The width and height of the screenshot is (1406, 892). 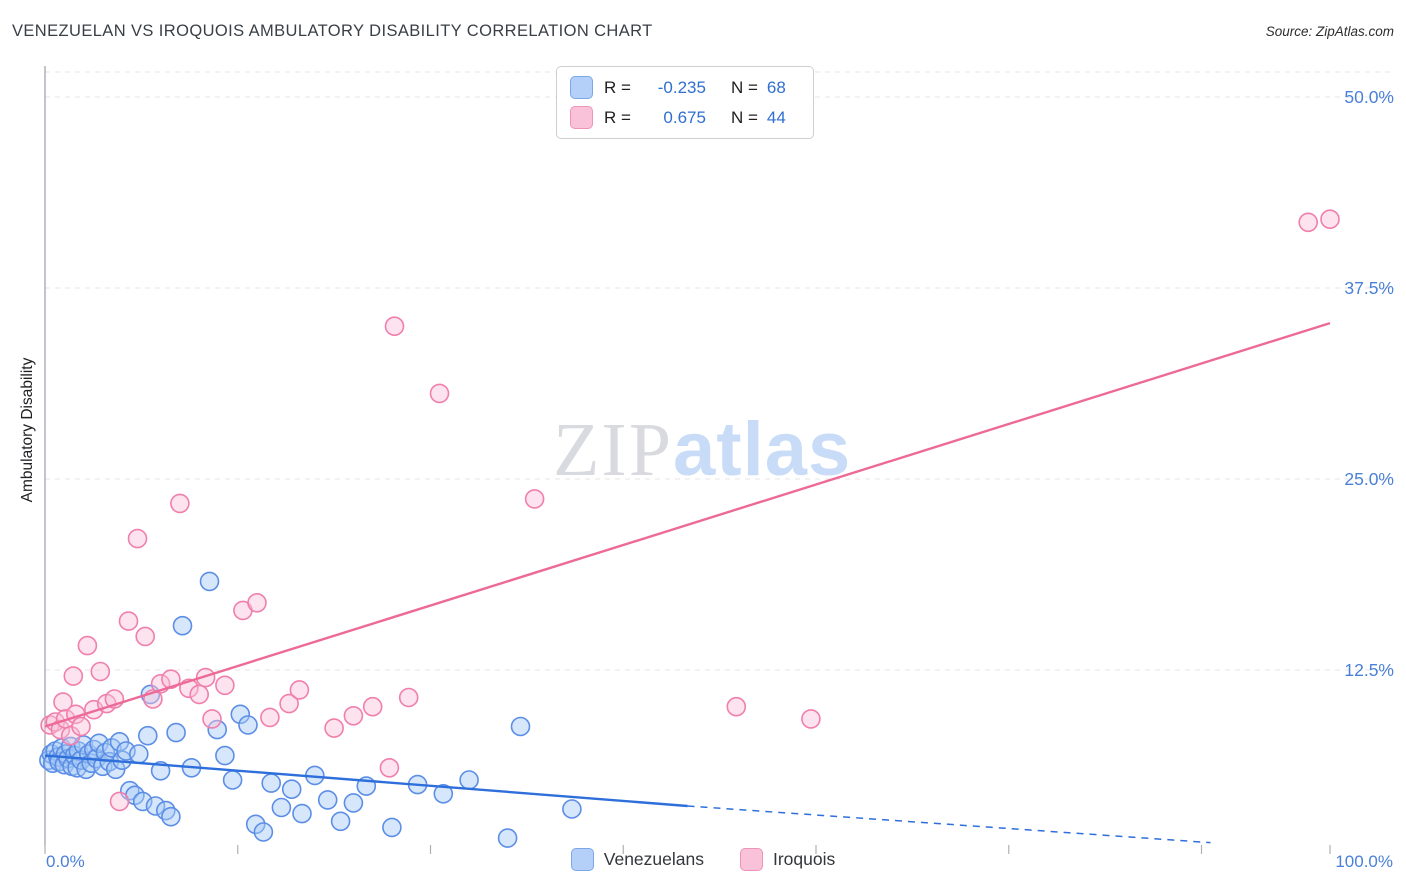 I want to click on svg-text: 25.0%, so click(x=1369, y=479).